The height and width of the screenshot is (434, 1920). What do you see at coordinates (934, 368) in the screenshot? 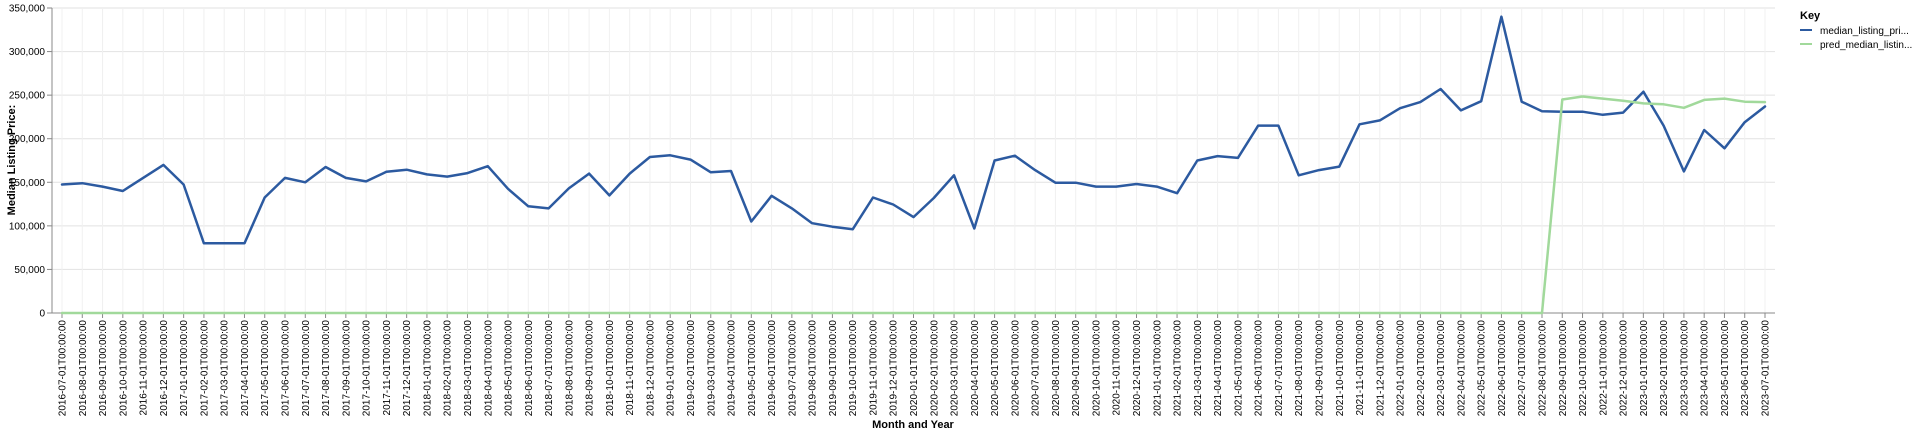
I see `x-tick-label: 2020-02-01T00:00:00` at bounding box center [934, 368].